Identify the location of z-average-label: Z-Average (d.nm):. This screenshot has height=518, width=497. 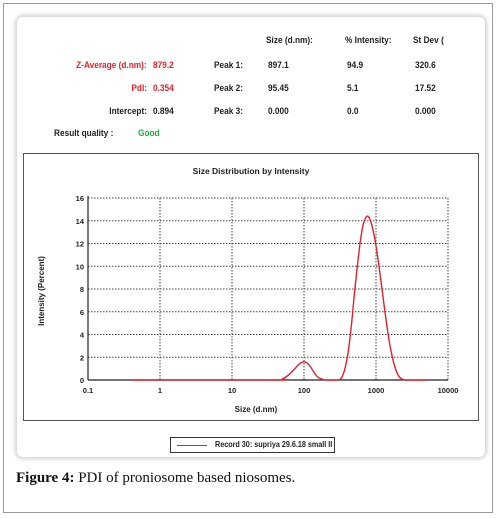
(111, 65).